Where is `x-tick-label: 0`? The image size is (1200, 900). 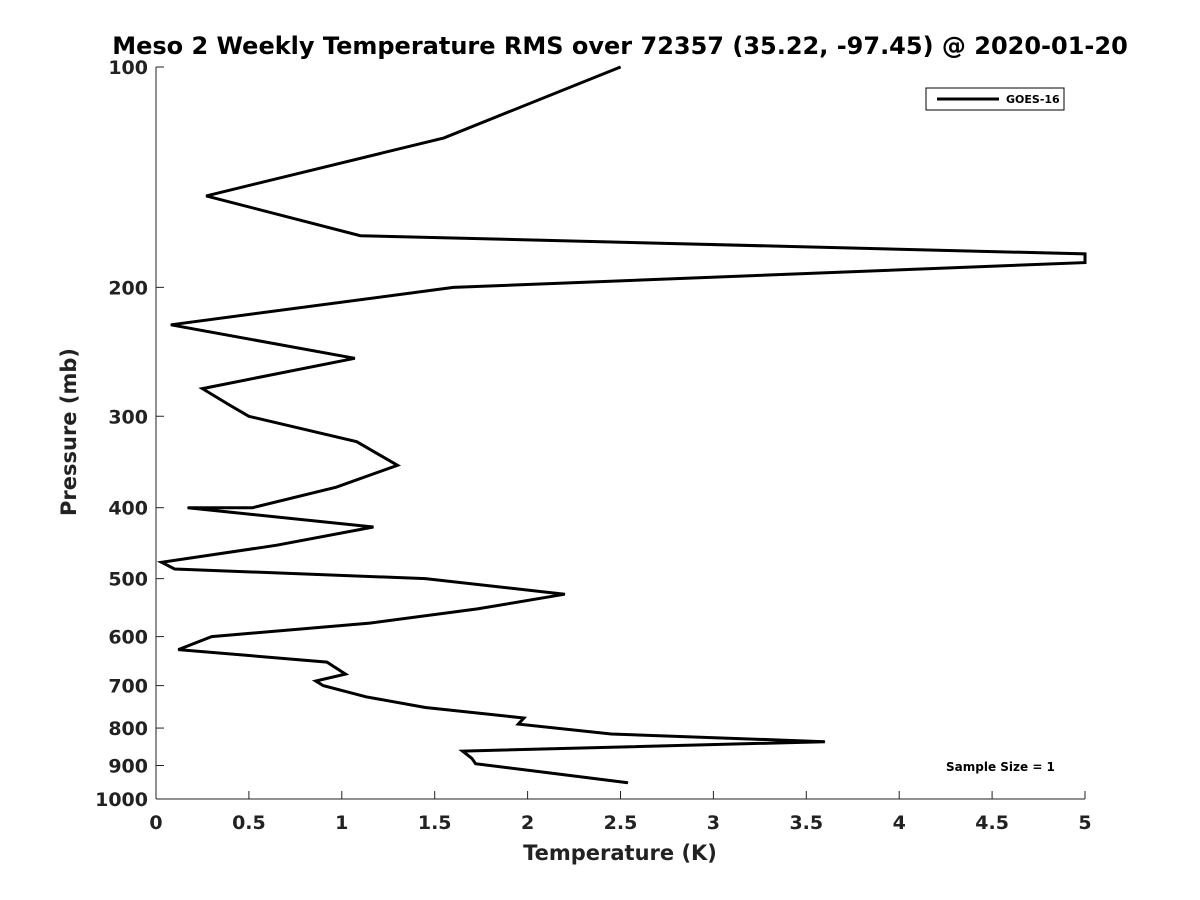
x-tick-label: 0 is located at coordinates (155, 823).